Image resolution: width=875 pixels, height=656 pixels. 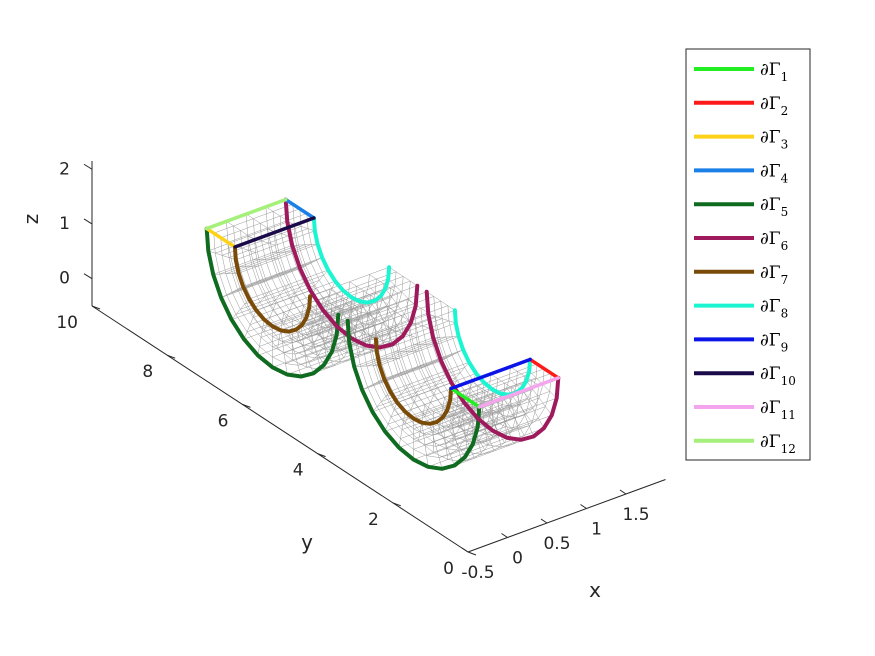 I want to click on z-tick-label: 0, so click(x=64, y=279).